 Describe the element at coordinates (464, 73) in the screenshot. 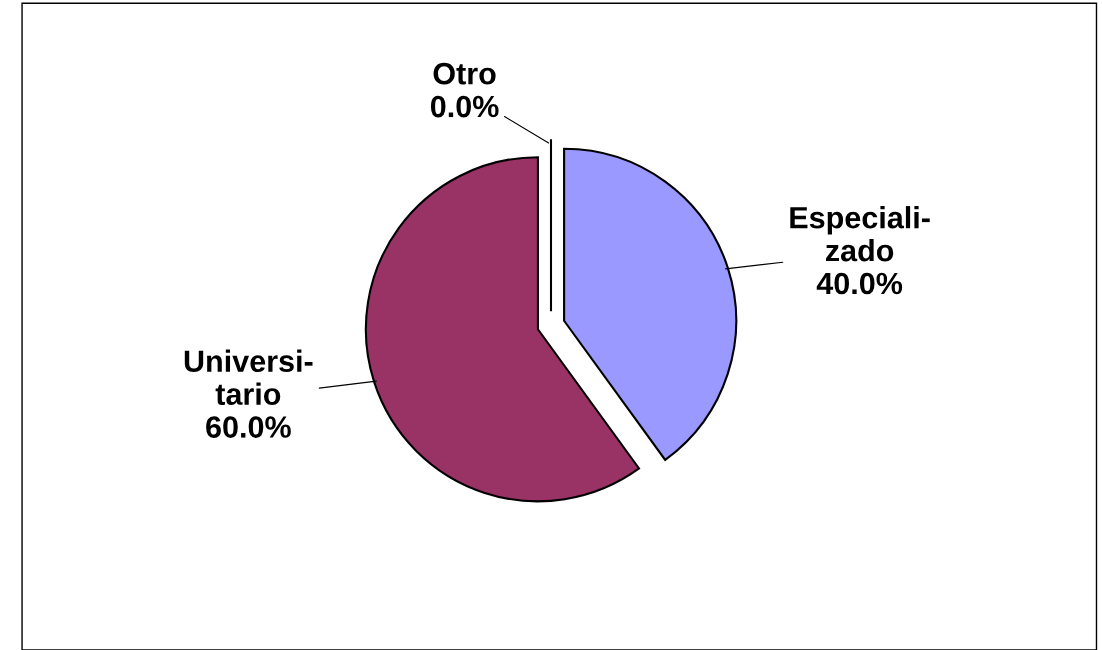

I see `category-label: Otro` at that location.